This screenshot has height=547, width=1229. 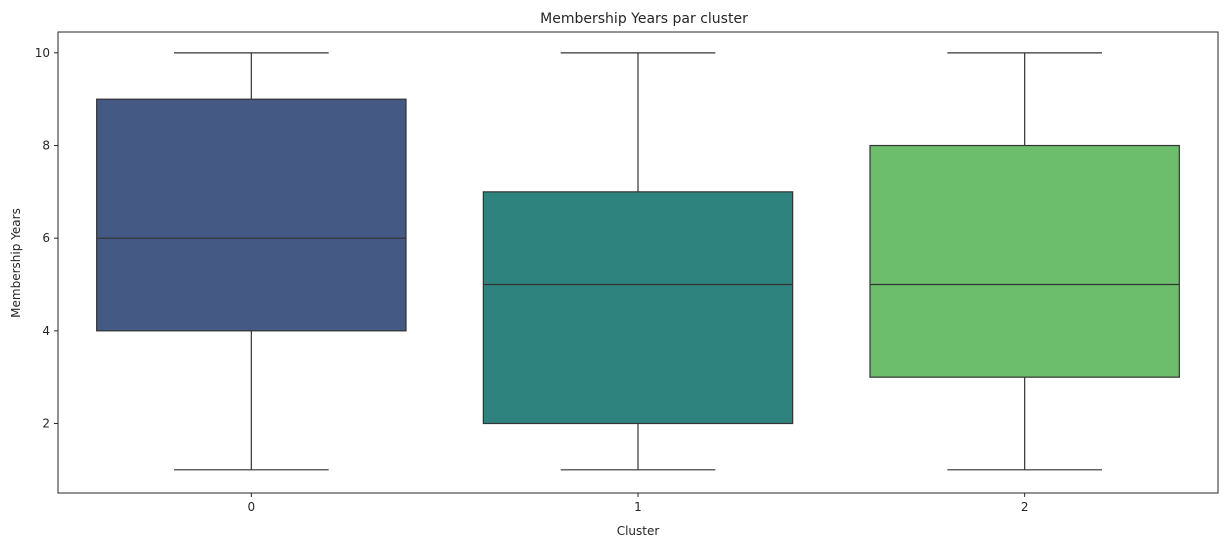 I want to click on y-axis: 2 4 6 8 10, so click(x=46, y=238).